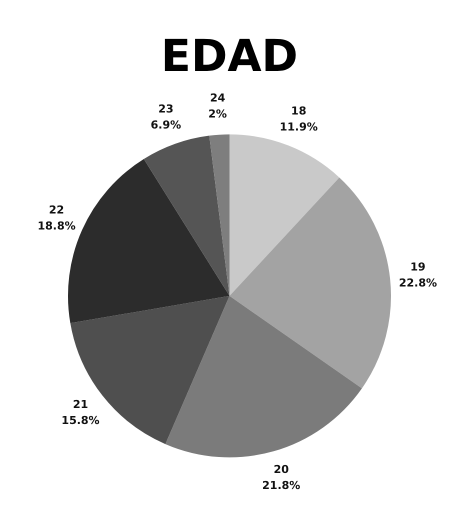 This screenshot has width=459, height=519. I want to click on data-label: 22.8%, so click(418, 283).